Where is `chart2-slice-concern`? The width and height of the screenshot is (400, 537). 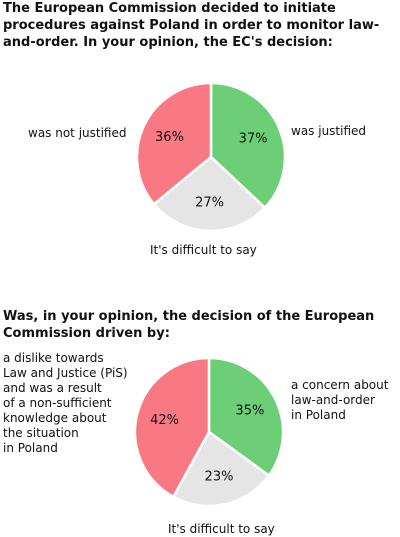 chart2-slice-concern is located at coordinates (246, 417).